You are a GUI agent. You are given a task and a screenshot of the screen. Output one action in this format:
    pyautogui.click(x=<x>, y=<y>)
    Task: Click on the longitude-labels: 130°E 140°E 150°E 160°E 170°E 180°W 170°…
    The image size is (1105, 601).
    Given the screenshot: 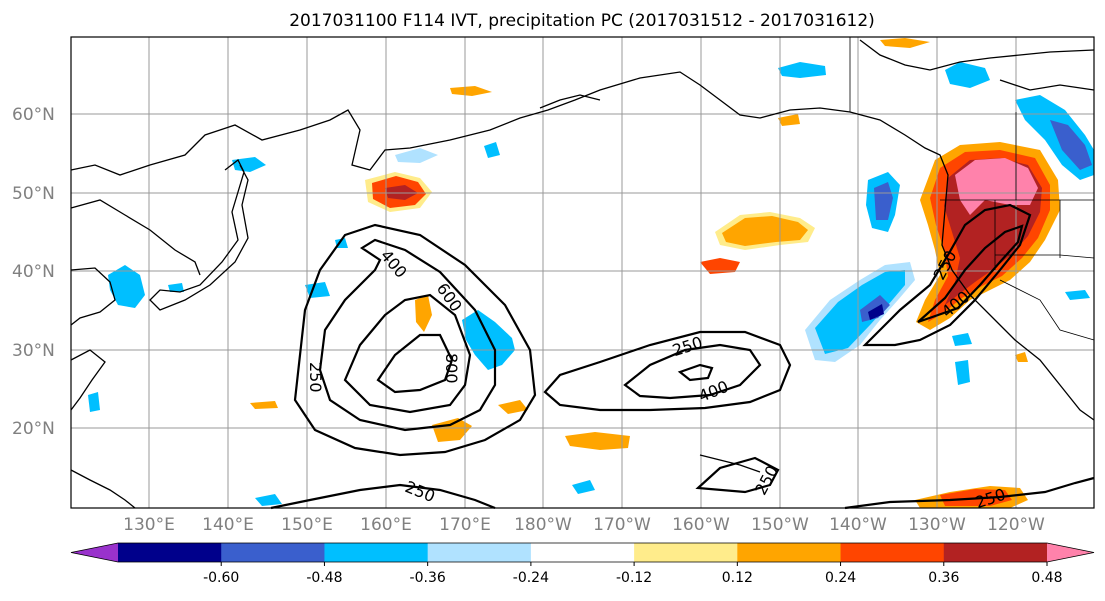 What is the action you would take?
    pyautogui.click(x=584, y=525)
    